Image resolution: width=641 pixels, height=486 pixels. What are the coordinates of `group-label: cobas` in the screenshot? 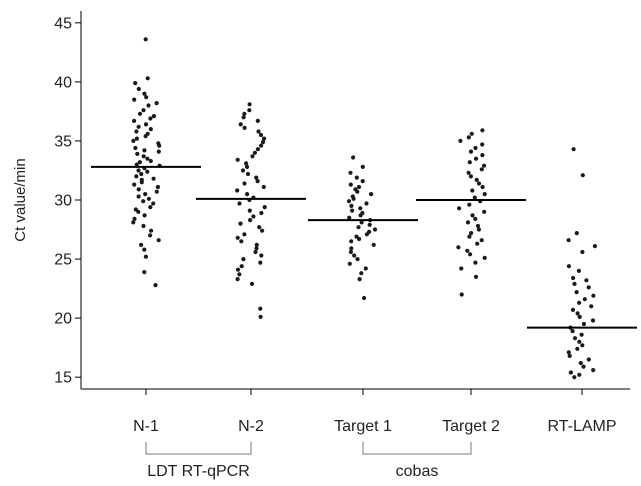 It's located at (417, 471).